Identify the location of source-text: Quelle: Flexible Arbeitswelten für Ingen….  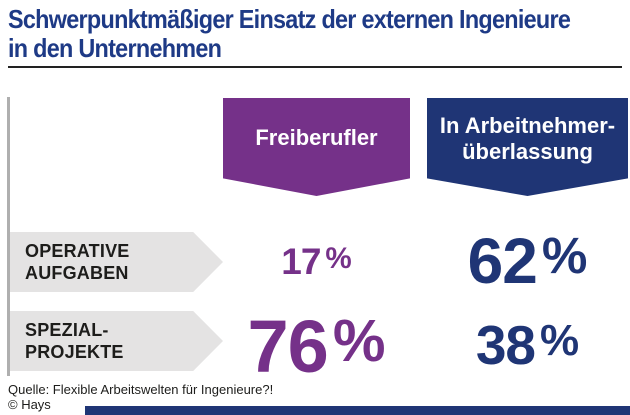
(141, 389).